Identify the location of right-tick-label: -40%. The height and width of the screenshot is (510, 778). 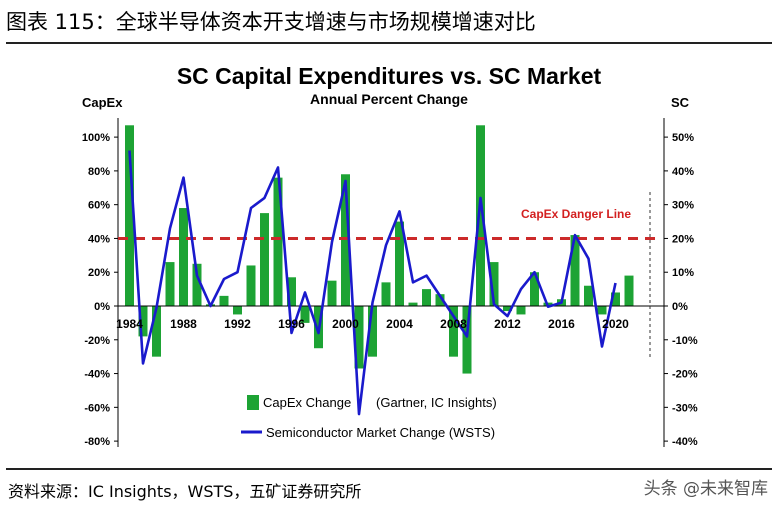
(685, 442).